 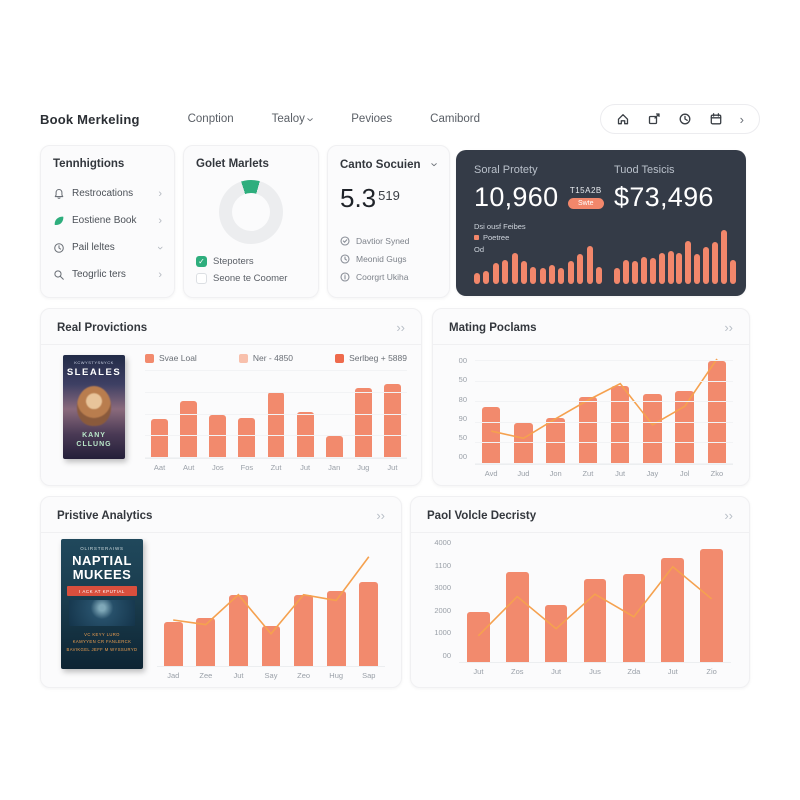 I want to click on nav-item-conption: Conption, so click(x=211, y=119).